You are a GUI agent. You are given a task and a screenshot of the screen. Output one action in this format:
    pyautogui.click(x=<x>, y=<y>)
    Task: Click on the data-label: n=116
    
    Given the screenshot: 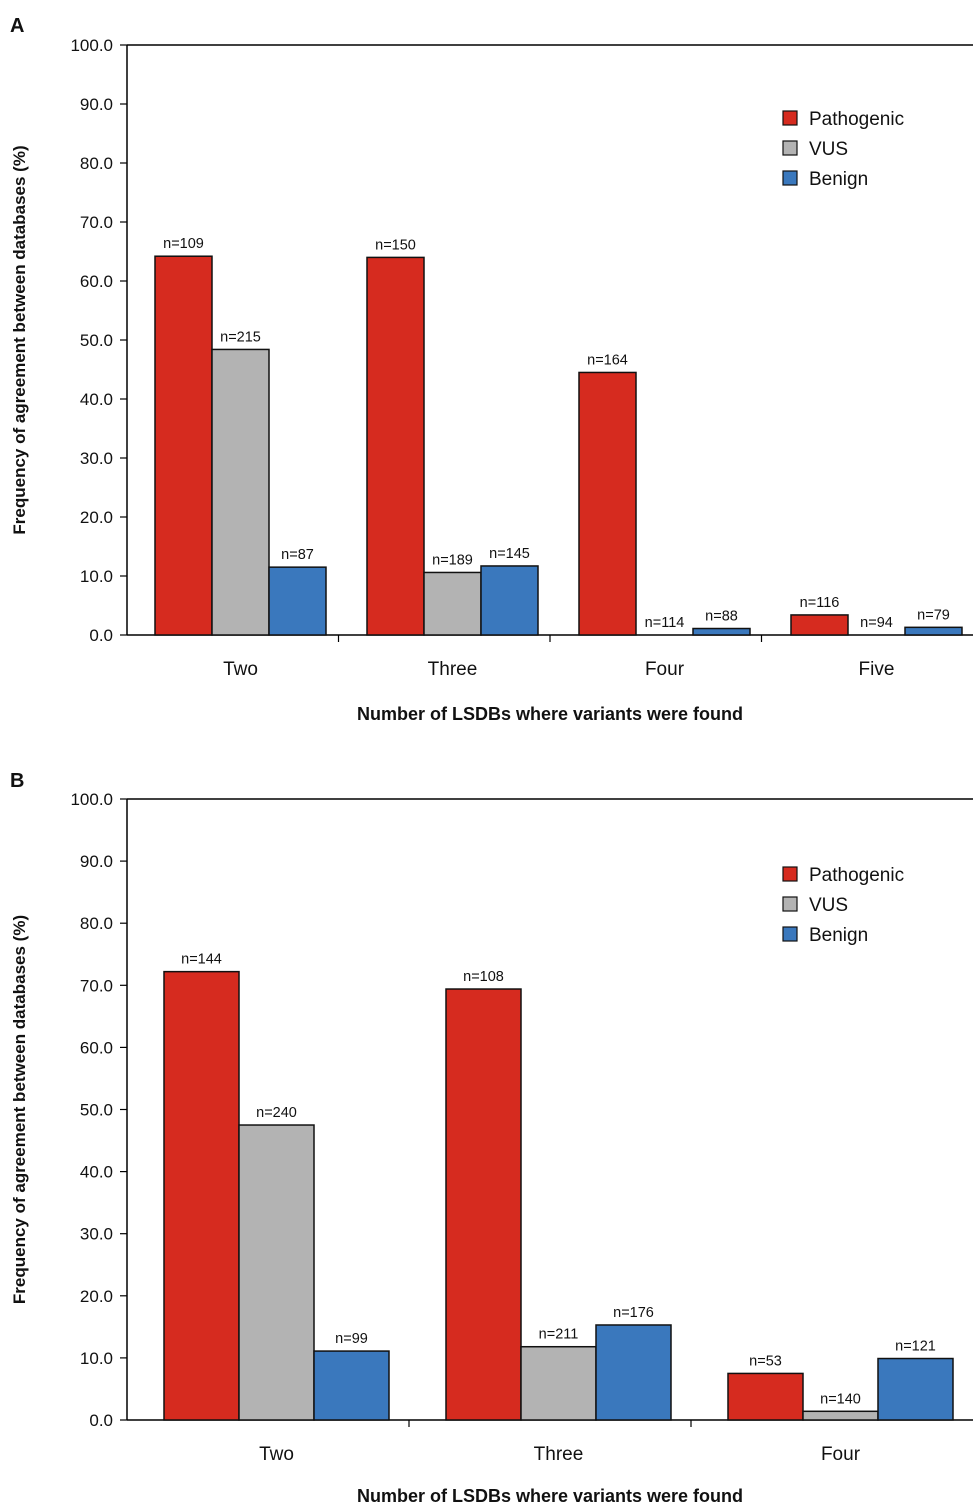 What is the action you would take?
    pyautogui.click(x=820, y=603)
    